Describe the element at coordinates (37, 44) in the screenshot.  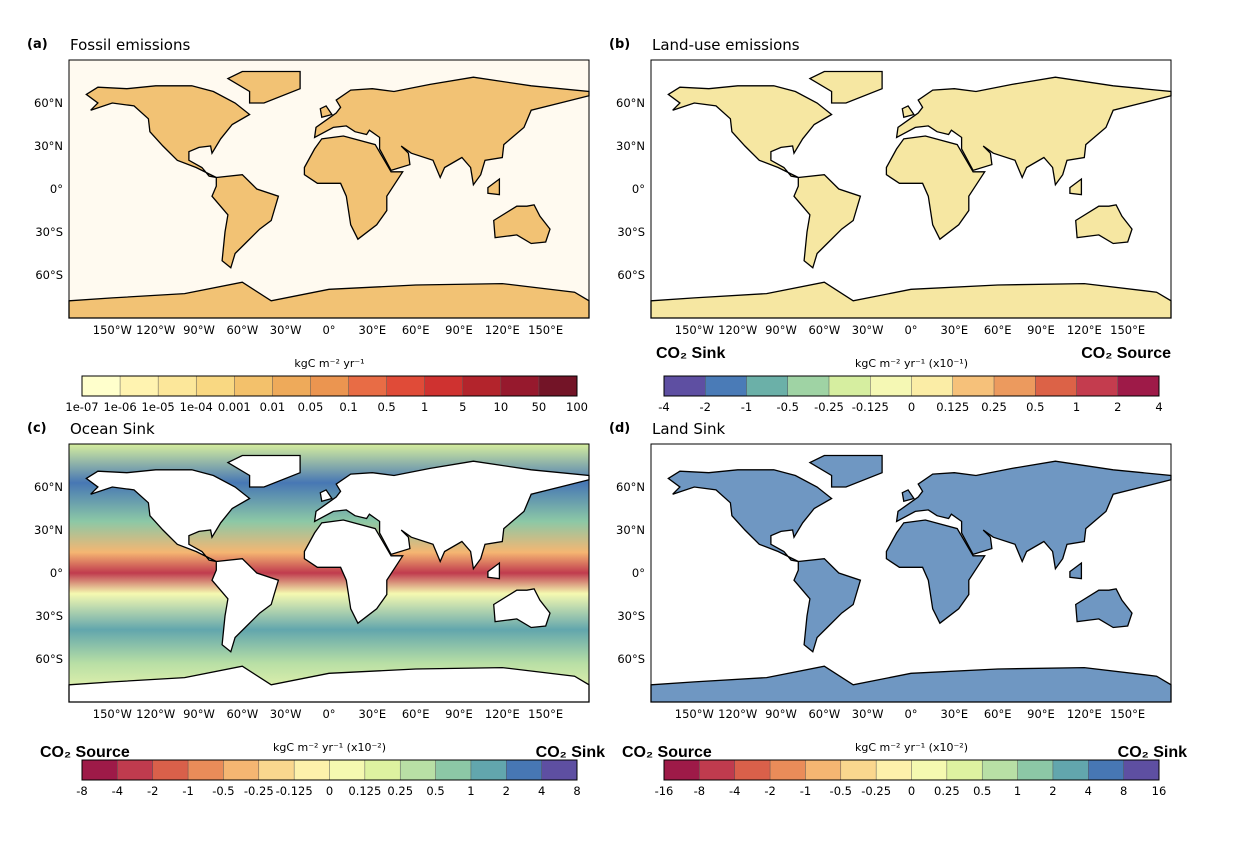
I see `panel-label: (a)` at that location.